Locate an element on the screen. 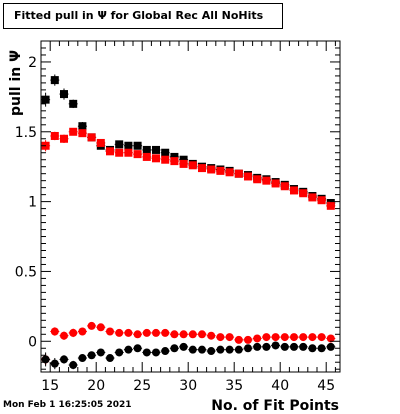  timestamp: Mon Feb 1 16:25:05 2021 is located at coordinates (67, 405).